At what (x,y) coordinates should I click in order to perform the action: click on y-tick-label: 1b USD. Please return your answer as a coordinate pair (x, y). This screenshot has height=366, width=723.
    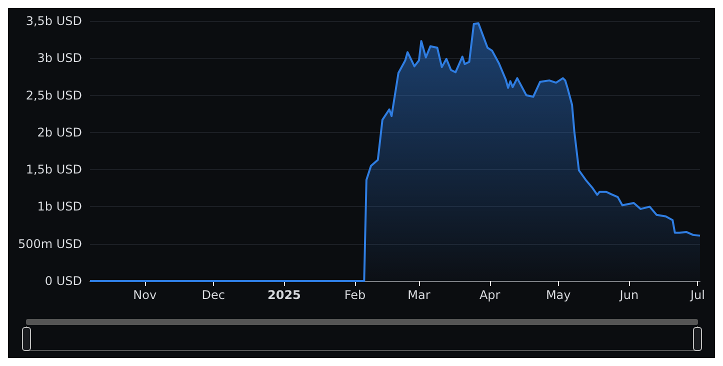
    Looking at the image, I should click on (59, 207).